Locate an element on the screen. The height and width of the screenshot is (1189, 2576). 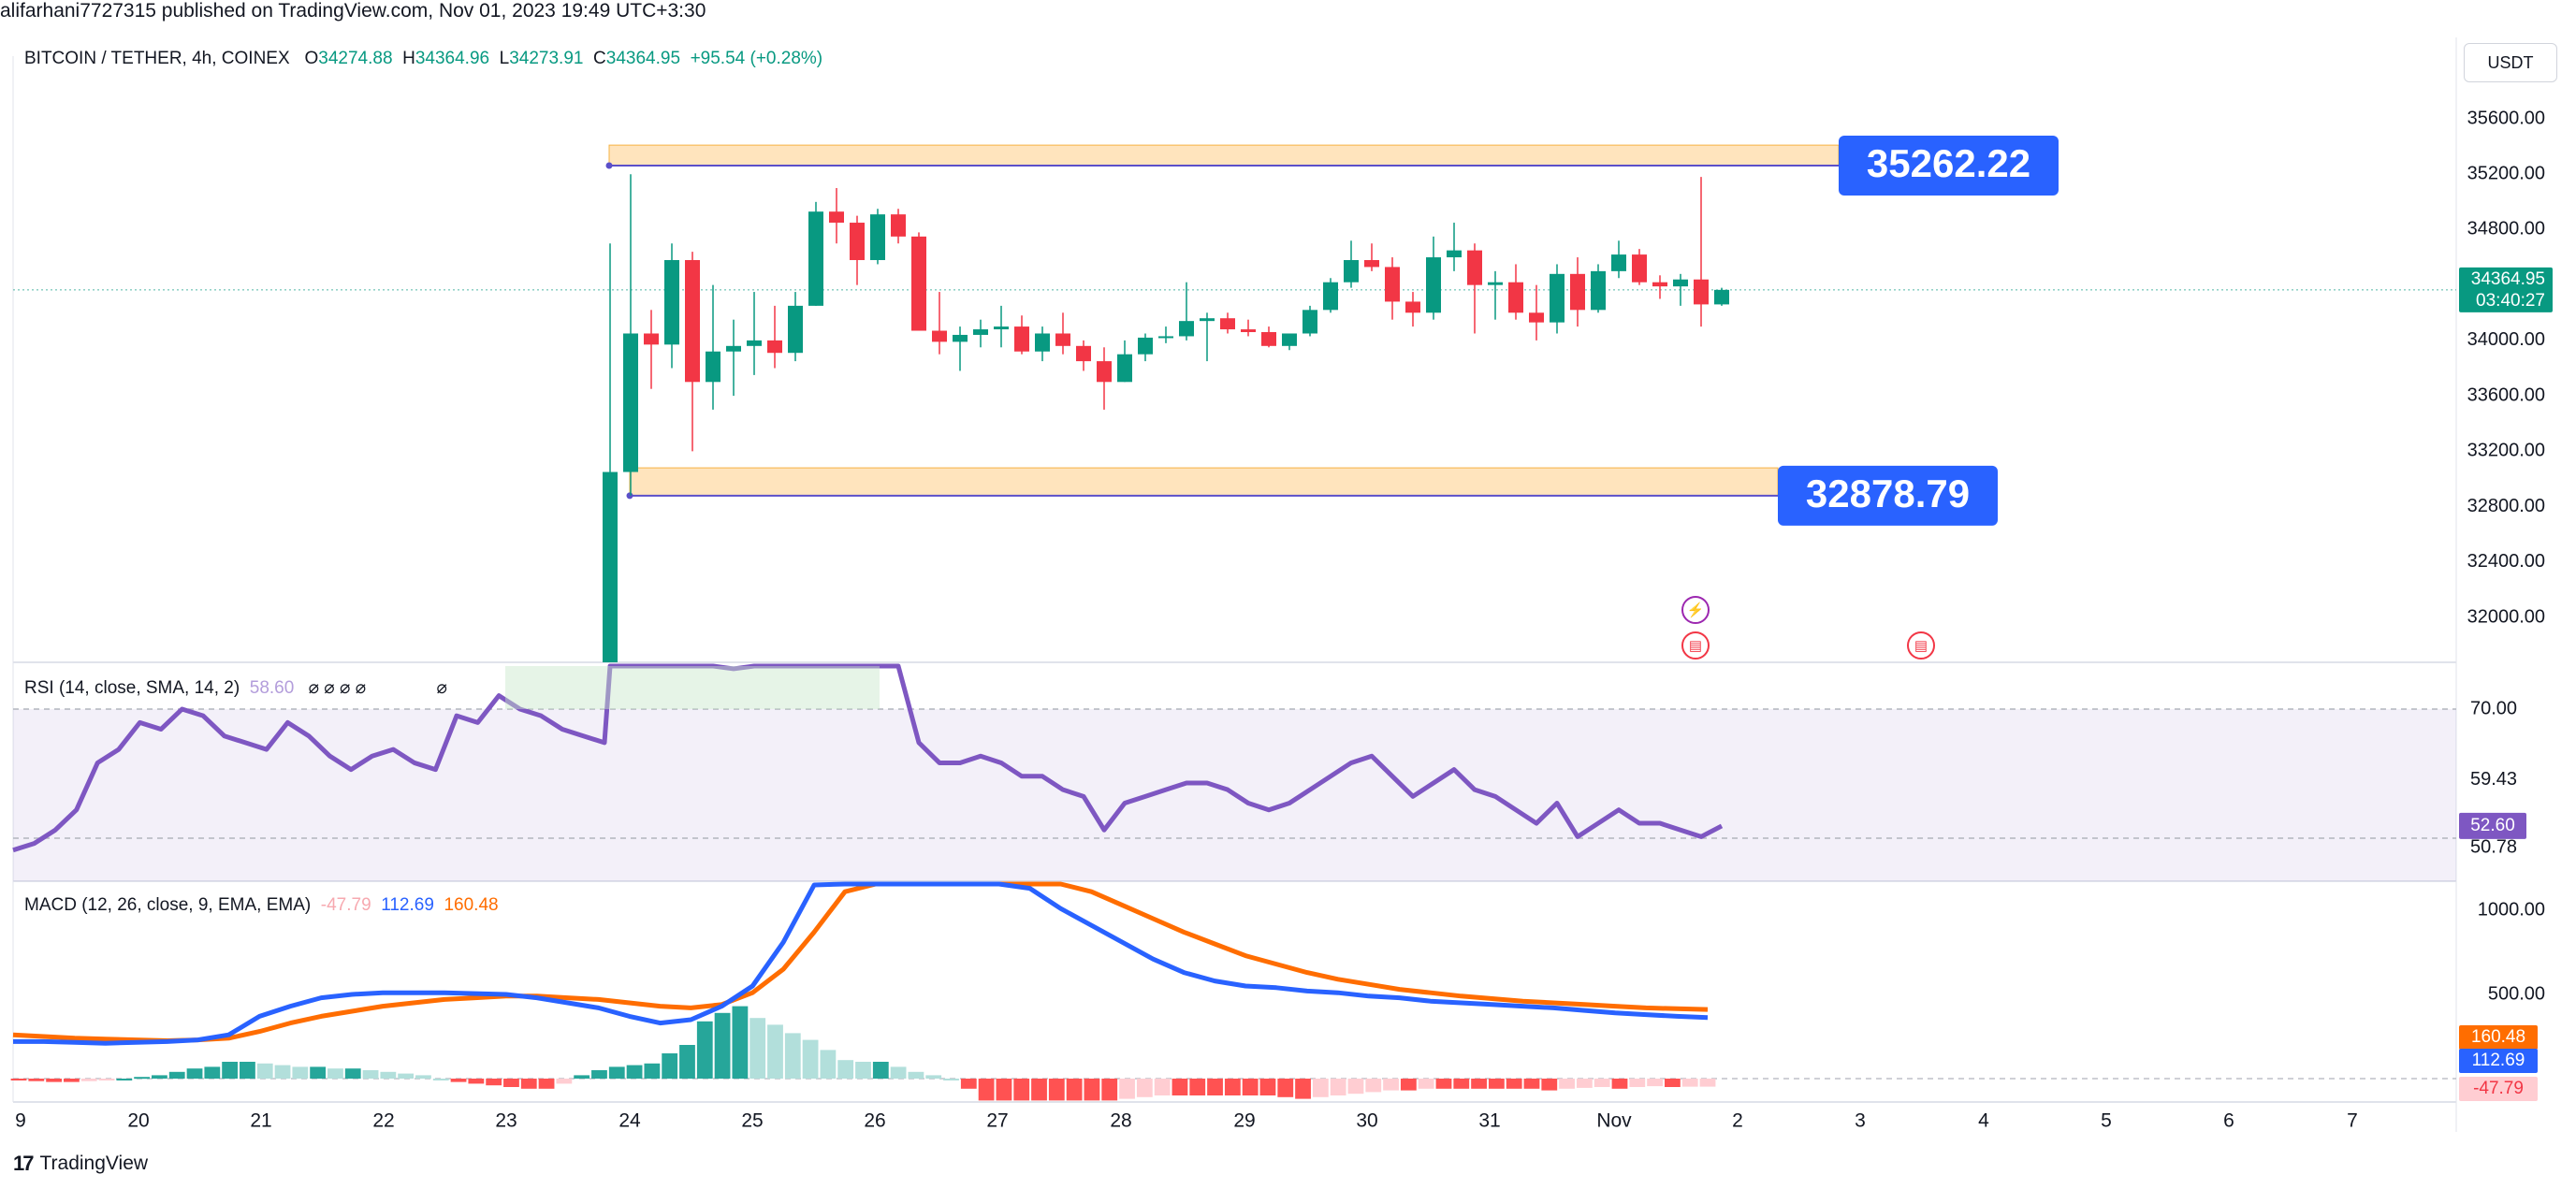
tradingview-logo-icon: 17 is located at coordinates (24, 1163).